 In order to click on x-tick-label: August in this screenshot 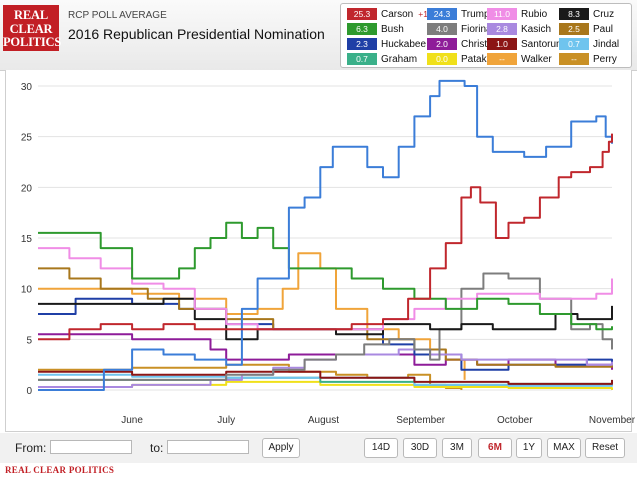, I will do `click(323, 420)`.